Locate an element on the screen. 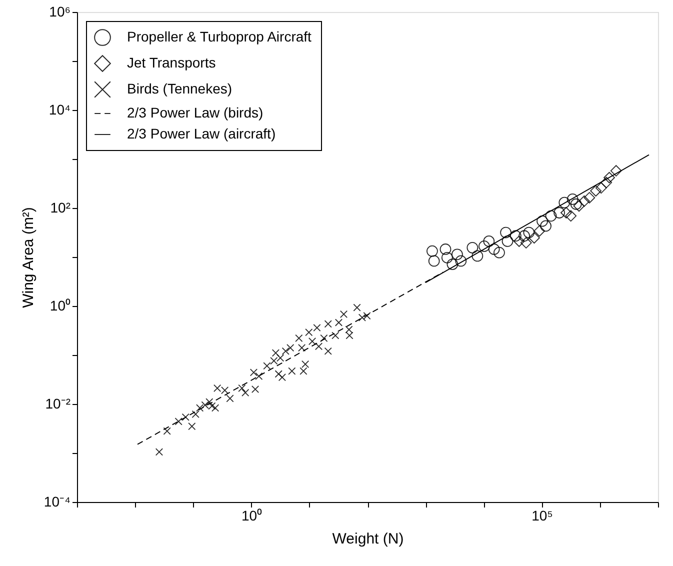 The image size is (673, 566). legend-label: Birds (Tennekes) is located at coordinates (179, 88).